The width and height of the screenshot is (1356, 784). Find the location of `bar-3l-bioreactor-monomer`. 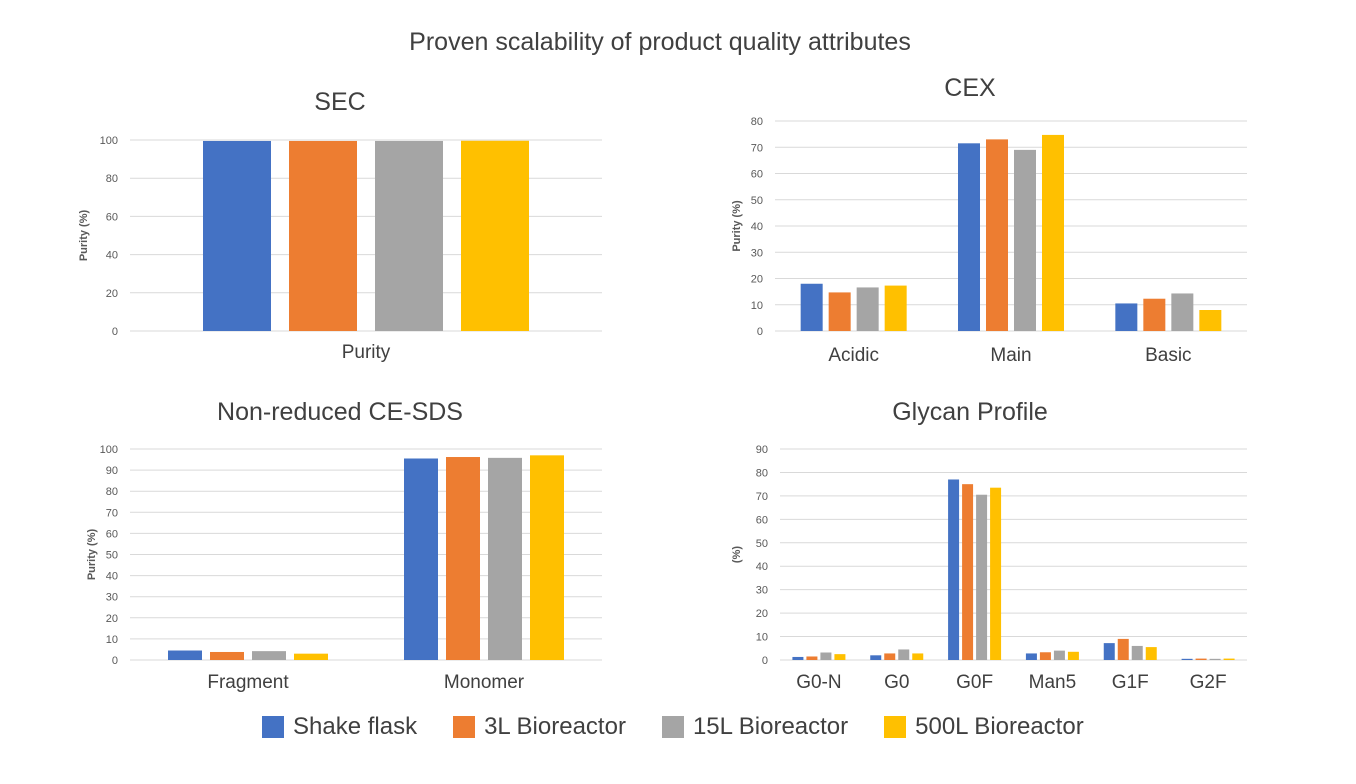

bar-3l-bioreactor-monomer is located at coordinates (463, 558).